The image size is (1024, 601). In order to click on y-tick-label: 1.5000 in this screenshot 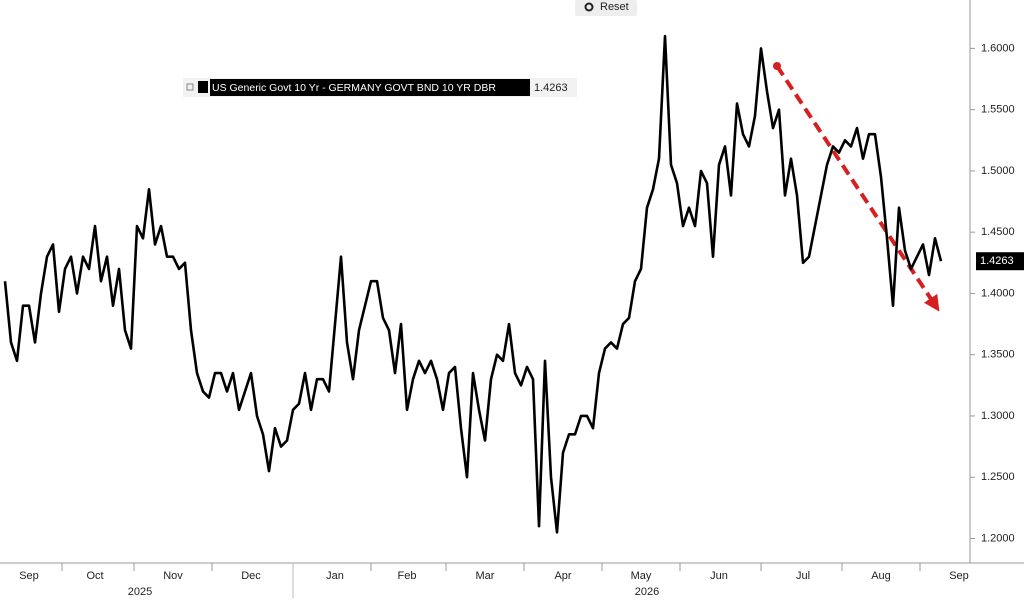, I will do `click(998, 171)`.